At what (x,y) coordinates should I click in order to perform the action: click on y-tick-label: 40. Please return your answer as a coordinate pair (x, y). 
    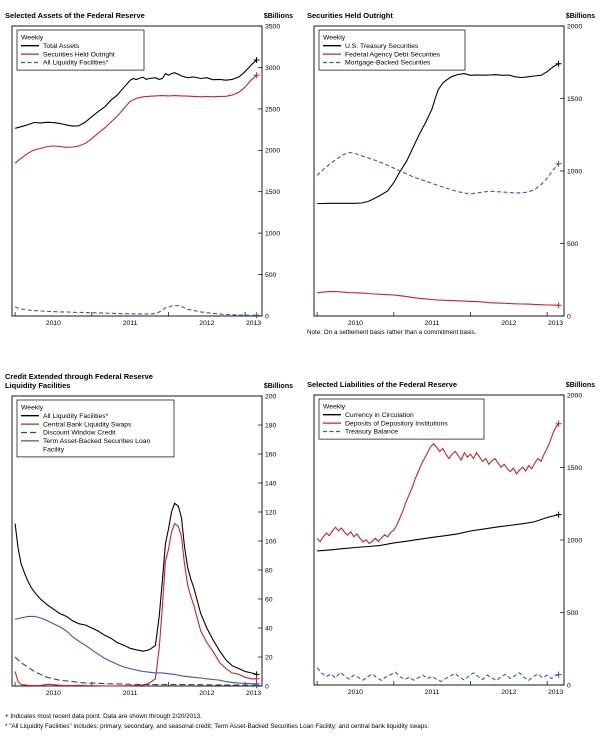
    Looking at the image, I should click on (269, 628).